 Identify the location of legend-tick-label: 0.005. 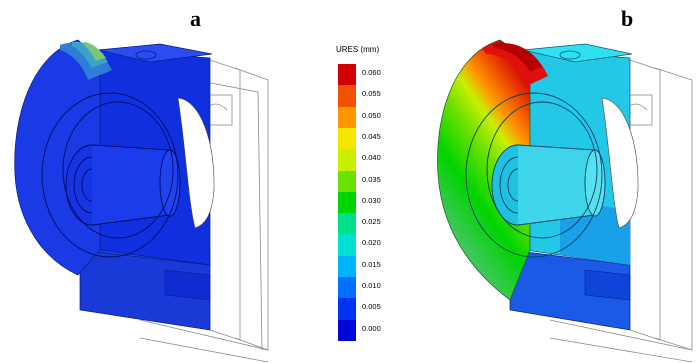
(371, 307).